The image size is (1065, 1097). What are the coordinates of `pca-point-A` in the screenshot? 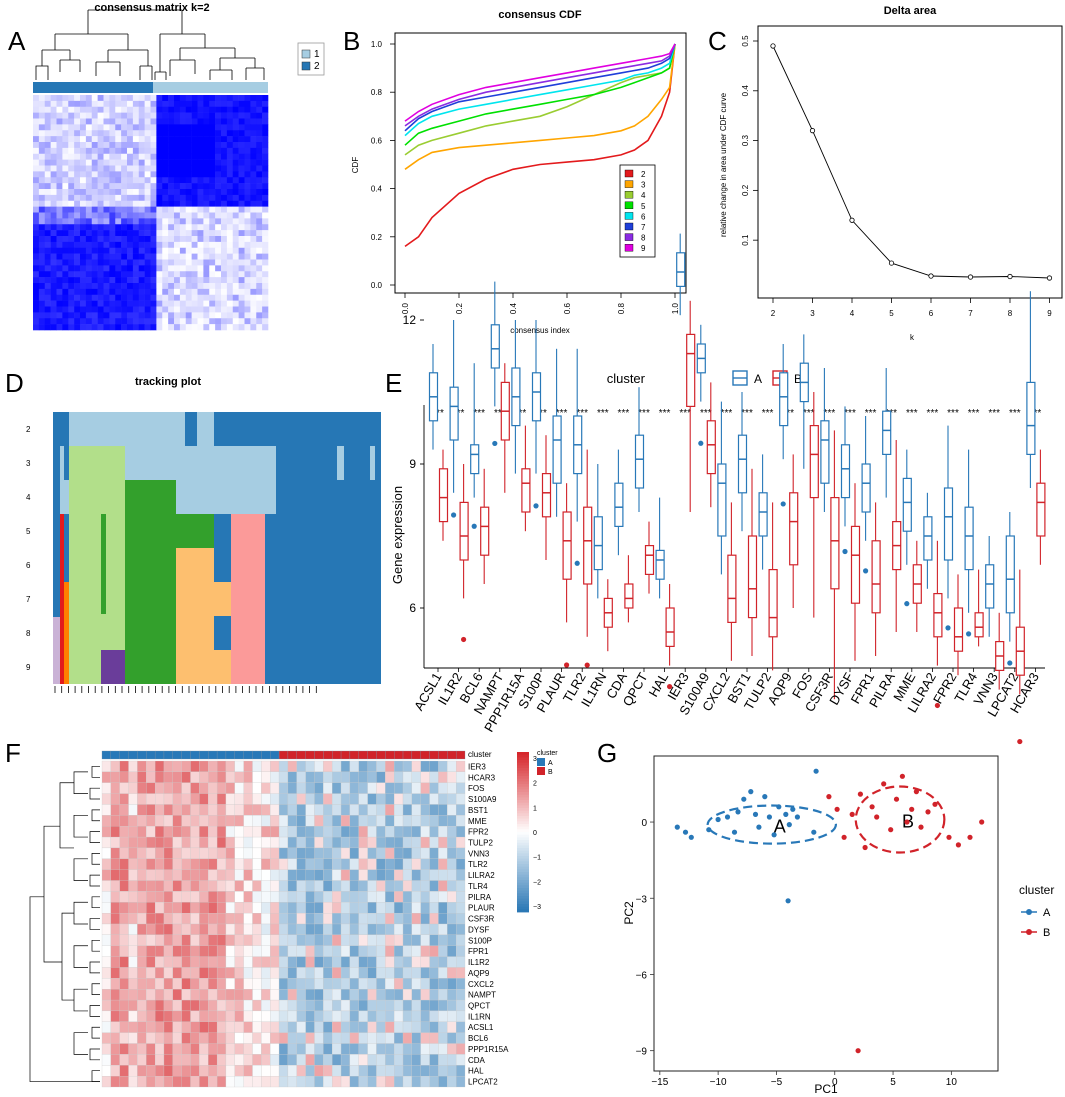 It's located at (769, 817).